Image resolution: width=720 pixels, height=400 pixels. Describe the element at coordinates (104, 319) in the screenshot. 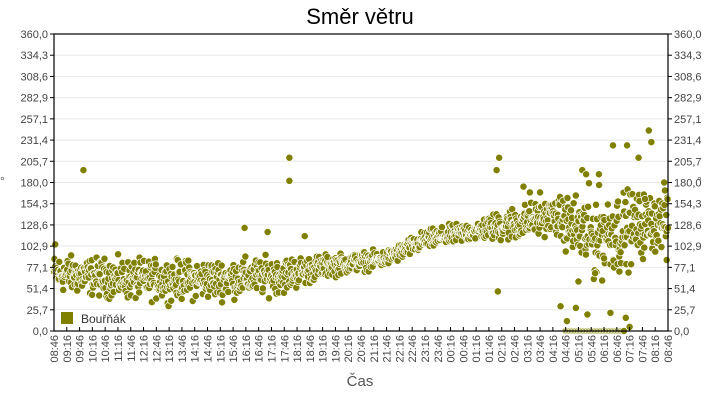

I see `legend-label: Bouřňák` at that location.